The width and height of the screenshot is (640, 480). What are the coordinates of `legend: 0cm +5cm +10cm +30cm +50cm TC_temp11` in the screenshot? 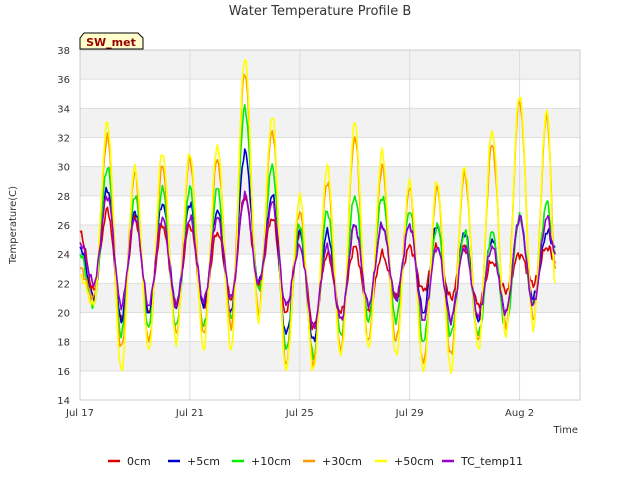 It's located at (315, 461).